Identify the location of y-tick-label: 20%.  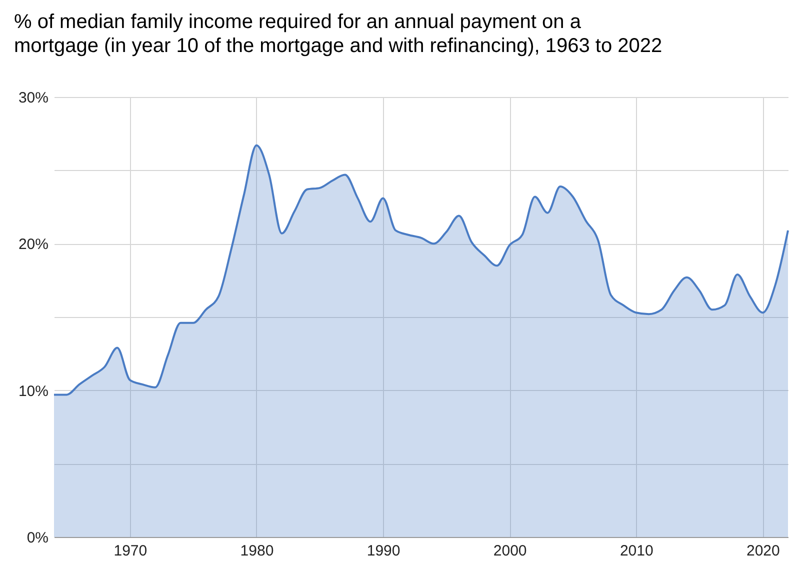
(33, 245).